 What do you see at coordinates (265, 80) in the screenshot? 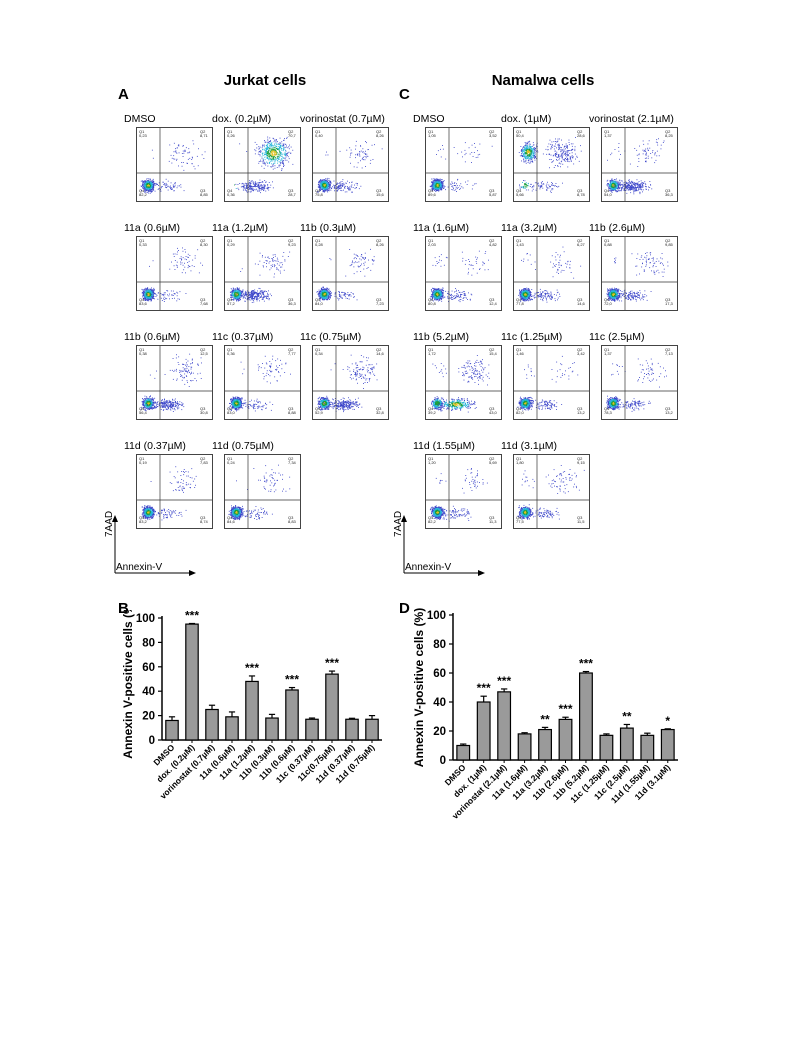
I see `jurkat-title: Jurkat cells` at bounding box center [265, 80].